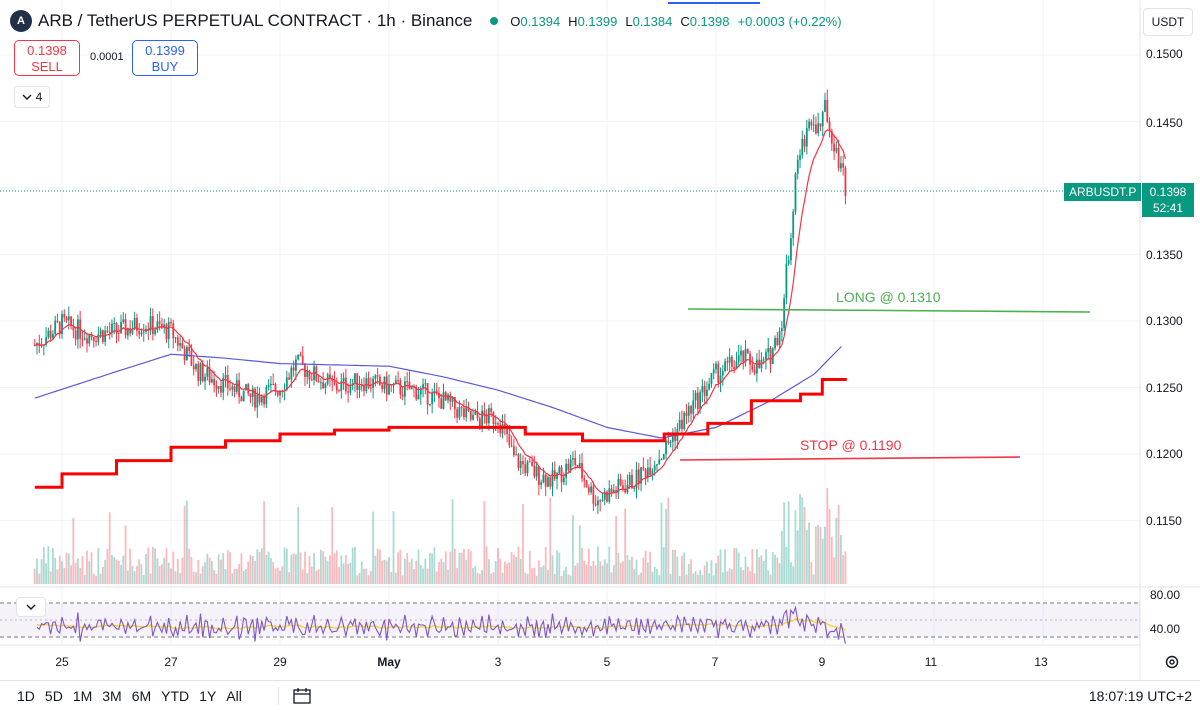 Image resolution: width=1200 pixels, height=710 pixels. I want to click on range-5d: 5D, so click(53, 696).